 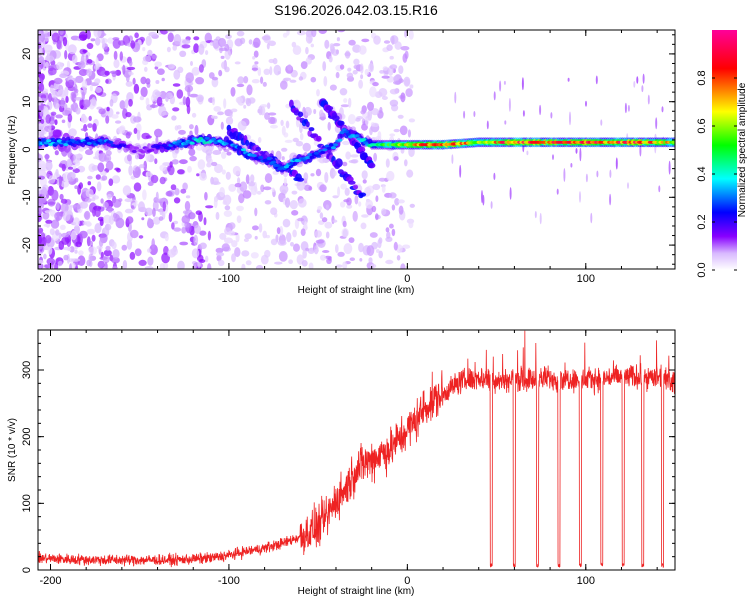 What do you see at coordinates (229, 581) in the screenshot?
I see `x-tick-label: -100` at bounding box center [229, 581].